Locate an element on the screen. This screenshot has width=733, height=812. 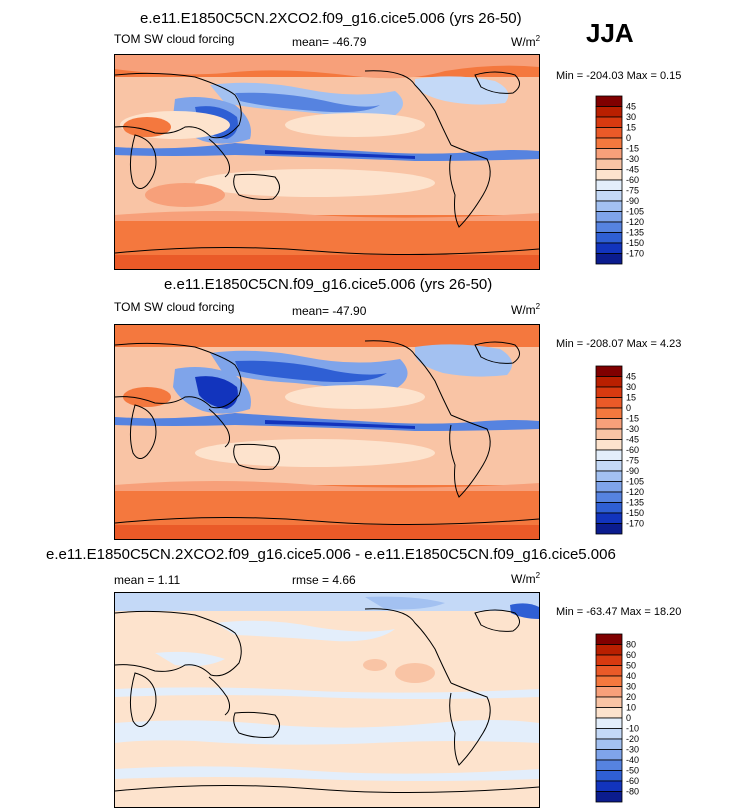
panel-1-antarctic is located at coordinates (327, 262).